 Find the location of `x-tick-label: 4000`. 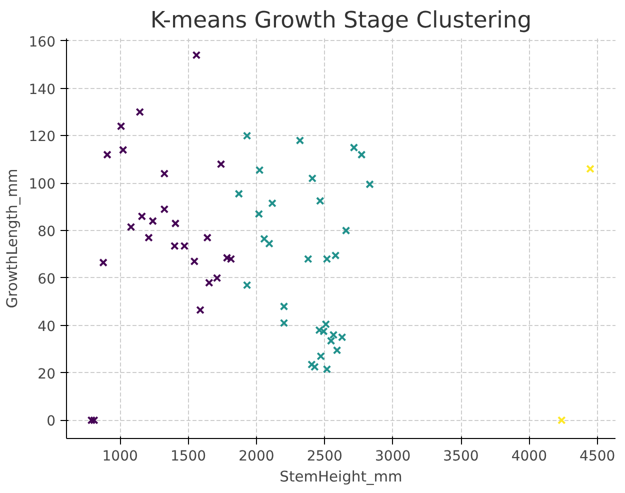

x-tick-label: 4000 is located at coordinates (529, 456).